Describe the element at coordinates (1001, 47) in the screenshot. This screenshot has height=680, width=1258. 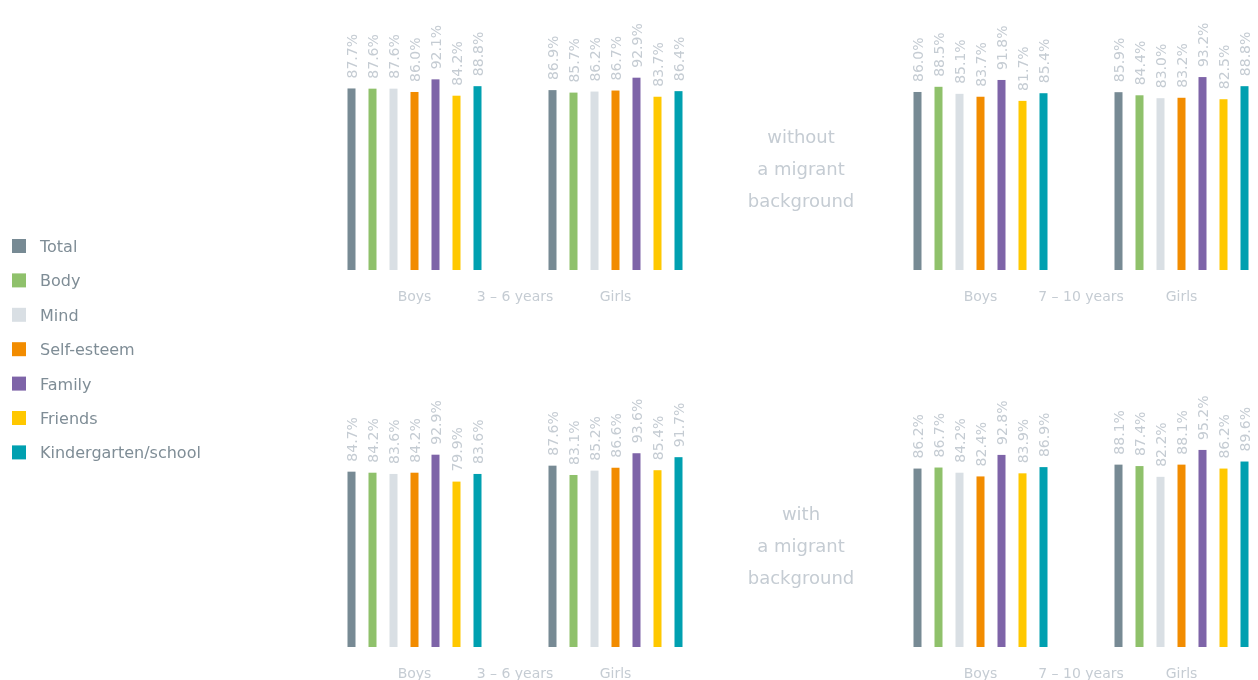
I see `data-label: 91.8%` at that location.